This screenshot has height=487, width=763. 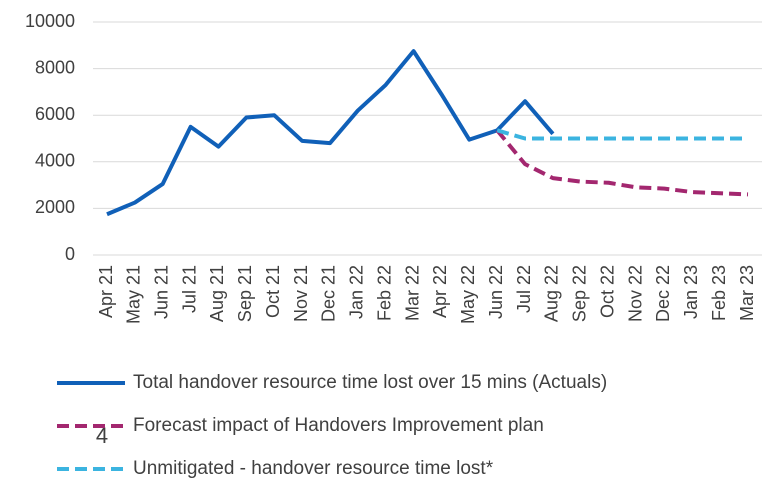 I want to click on x-tick-label: May 21, so click(x=134, y=294).